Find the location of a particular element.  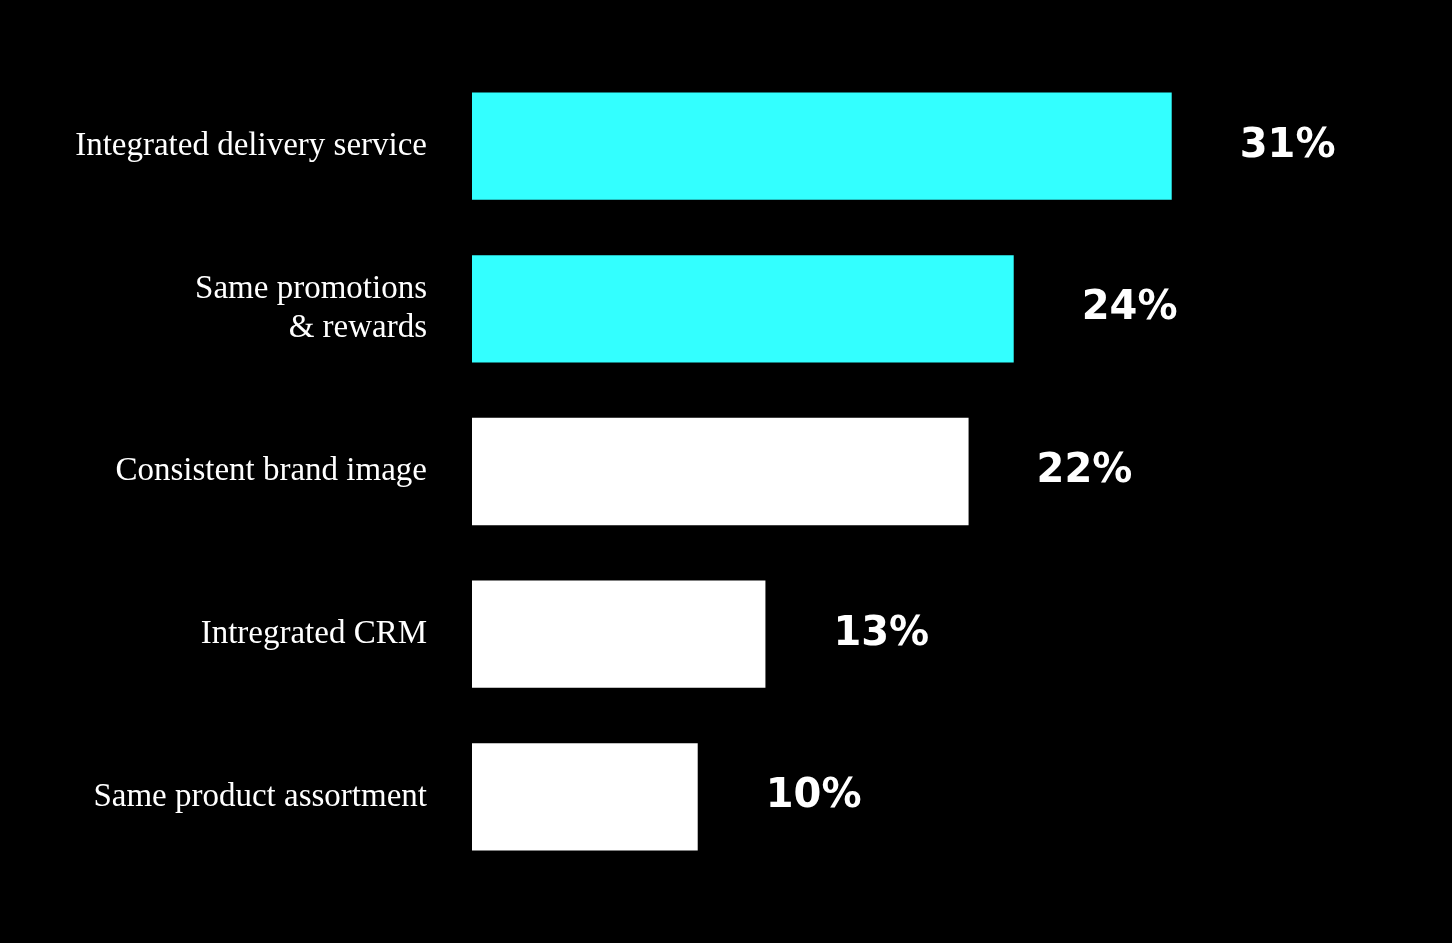

y-tick-label: Integrated delivery service is located at coordinates (251, 143).